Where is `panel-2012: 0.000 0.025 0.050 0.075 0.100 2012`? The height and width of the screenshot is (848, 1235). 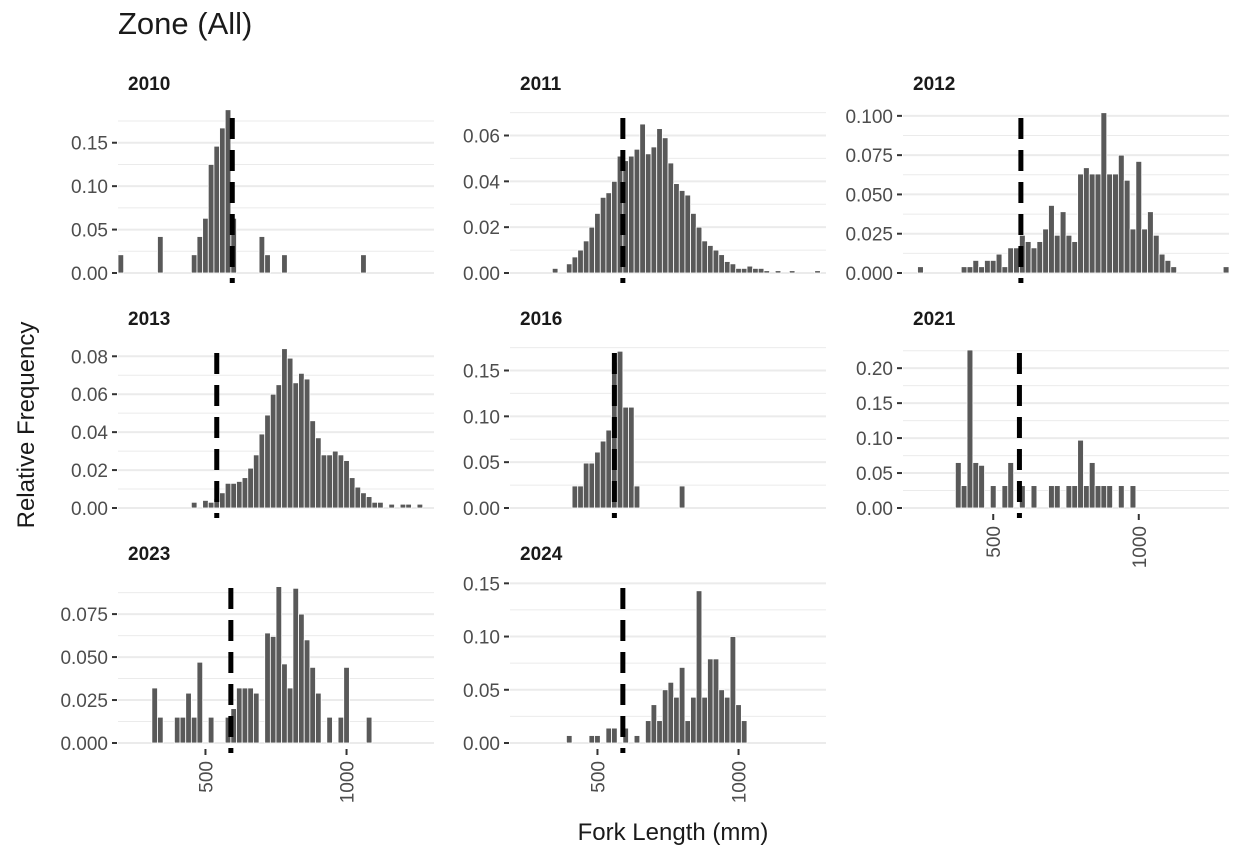 panel-2012: 0.000 0.025 0.050 0.075 0.100 2012 is located at coordinates (1037, 179).